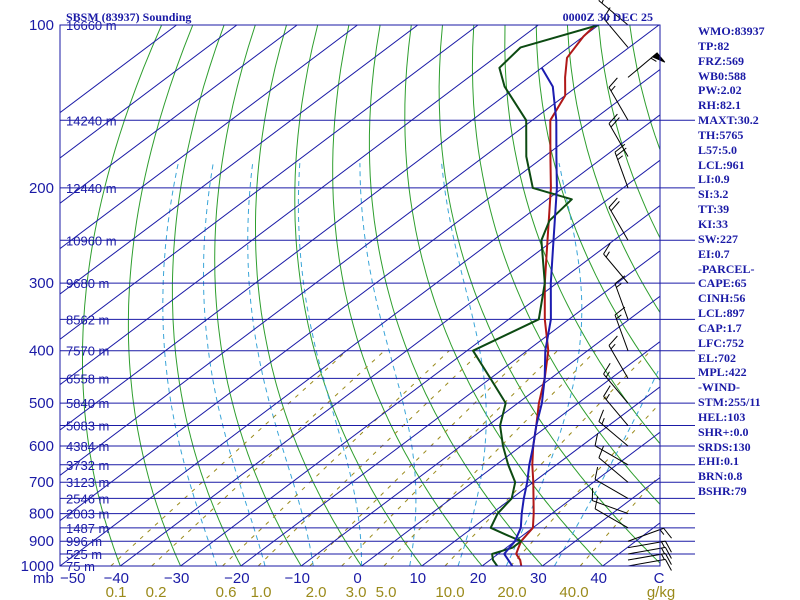 The image size is (800, 600). Describe the element at coordinates (721, 164) in the screenshot. I see `sounding-index: LCL:961` at that location.